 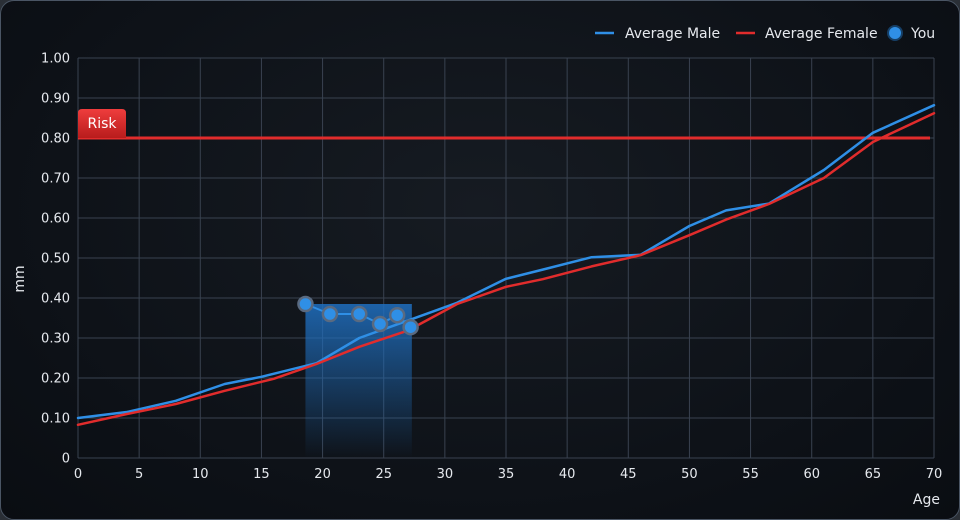 I want to click on y-tick-label: 0.80, so click(x=55, y=139).